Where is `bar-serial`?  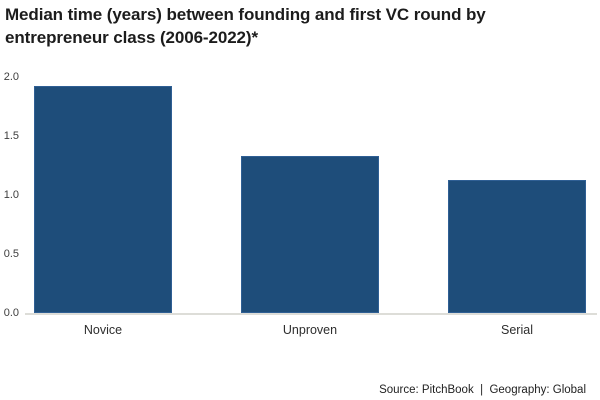
bar-serial is located at coordinates (517, 246).